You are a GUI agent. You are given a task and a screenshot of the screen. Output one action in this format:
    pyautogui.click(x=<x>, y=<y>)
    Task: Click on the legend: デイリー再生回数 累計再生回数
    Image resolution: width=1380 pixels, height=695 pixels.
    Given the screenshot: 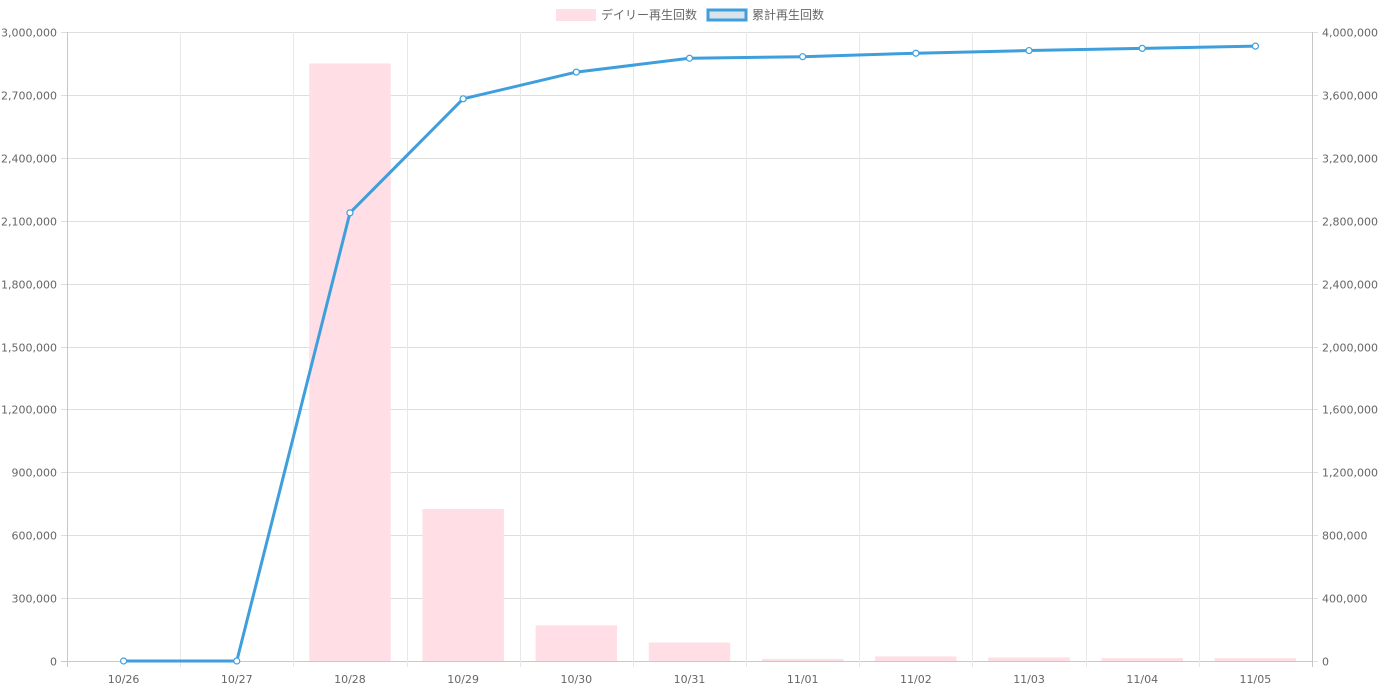 What is the action you would take?
    pyautogui.click(x=690, y=14)
    